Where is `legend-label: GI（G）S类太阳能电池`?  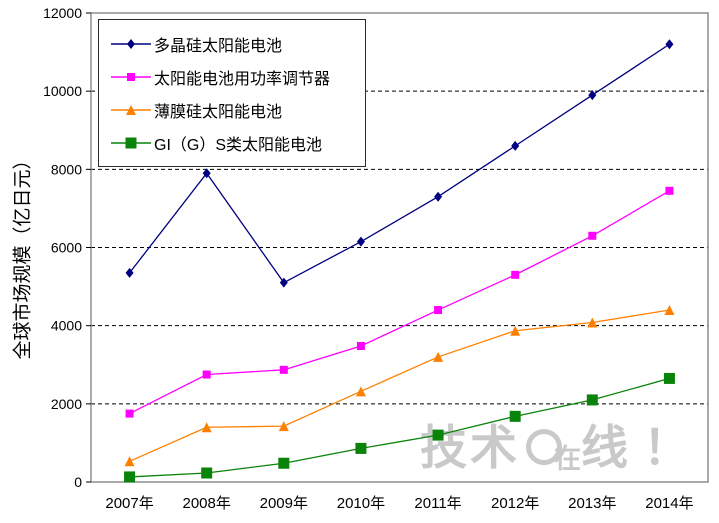 legend-label: GI（G）S类太阳能电池 is located at coordinates (238, 145).